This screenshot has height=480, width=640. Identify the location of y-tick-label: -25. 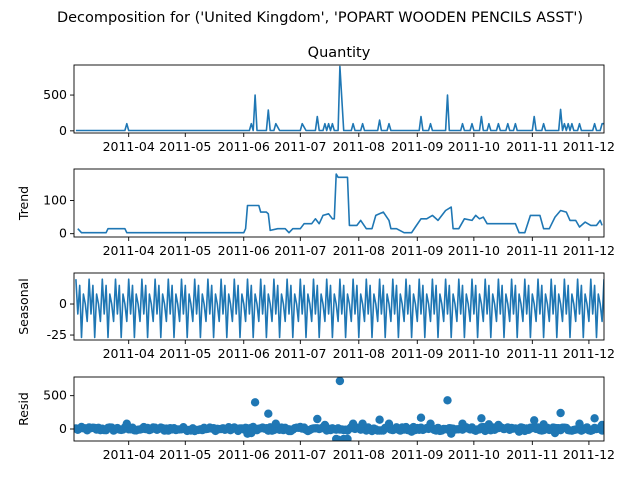
(57, 334).